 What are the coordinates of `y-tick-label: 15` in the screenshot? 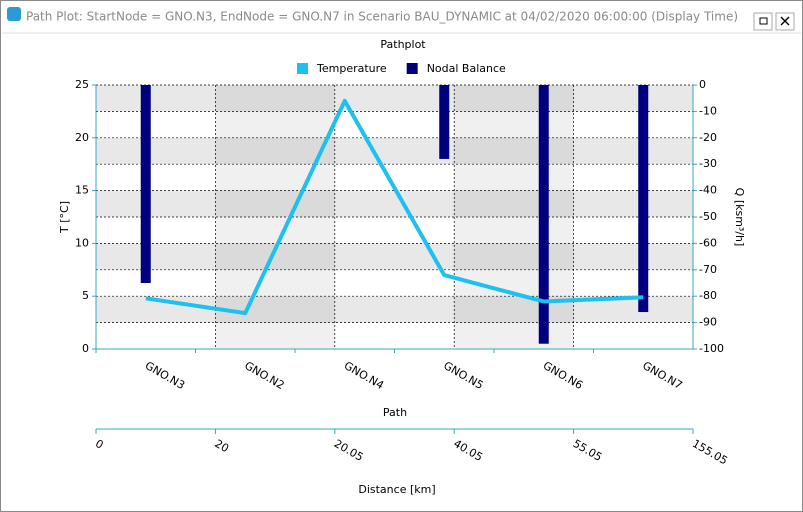 It's located at (82, 190).